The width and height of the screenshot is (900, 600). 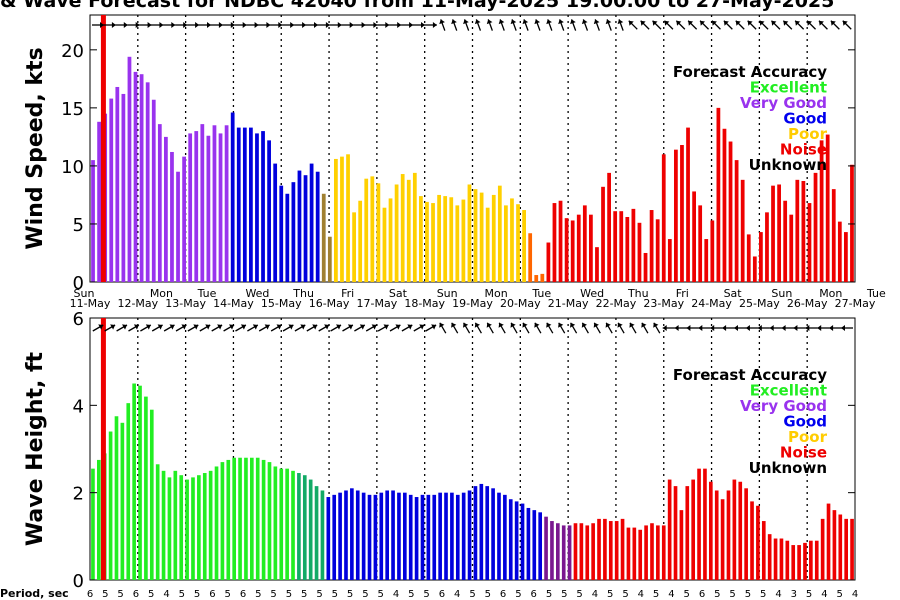 I want to click on date-label: 14-May, so click(x=233, y=303).